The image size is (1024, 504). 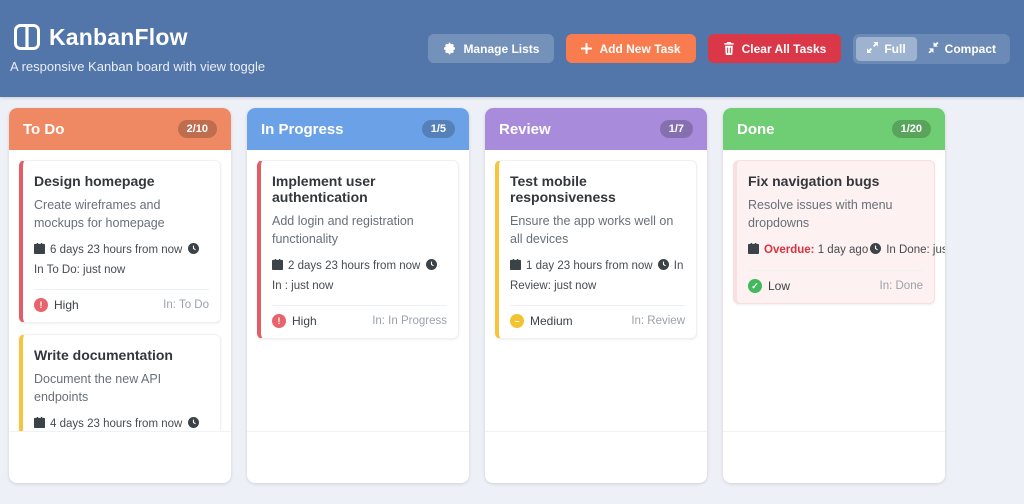 I want to click on due-date: Overdue: 1 day ago, so click(x=808, y=250).